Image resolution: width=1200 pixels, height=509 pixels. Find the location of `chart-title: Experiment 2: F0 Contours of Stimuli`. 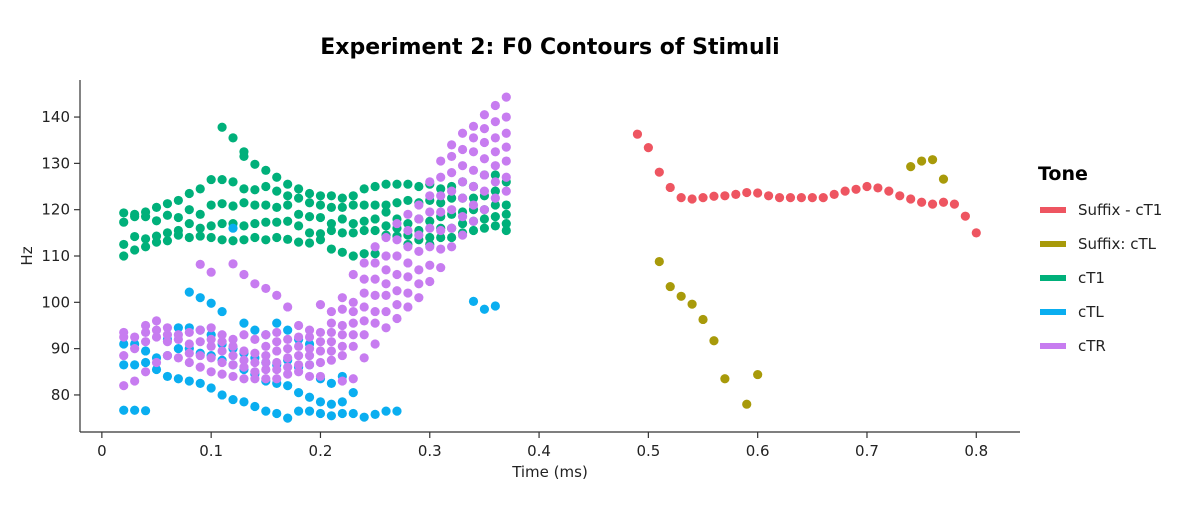

chart-title: Experiment 2: F0 Contours of Stimuli is located at coordinates (549, 47).